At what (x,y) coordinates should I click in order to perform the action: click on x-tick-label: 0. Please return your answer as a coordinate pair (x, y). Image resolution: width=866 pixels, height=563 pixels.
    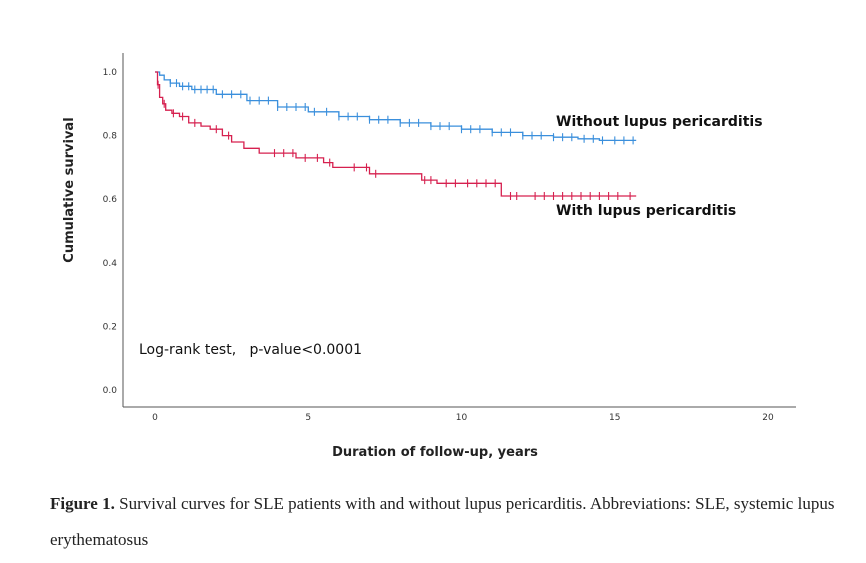
    Looking at the image, I should click on (155, 418).